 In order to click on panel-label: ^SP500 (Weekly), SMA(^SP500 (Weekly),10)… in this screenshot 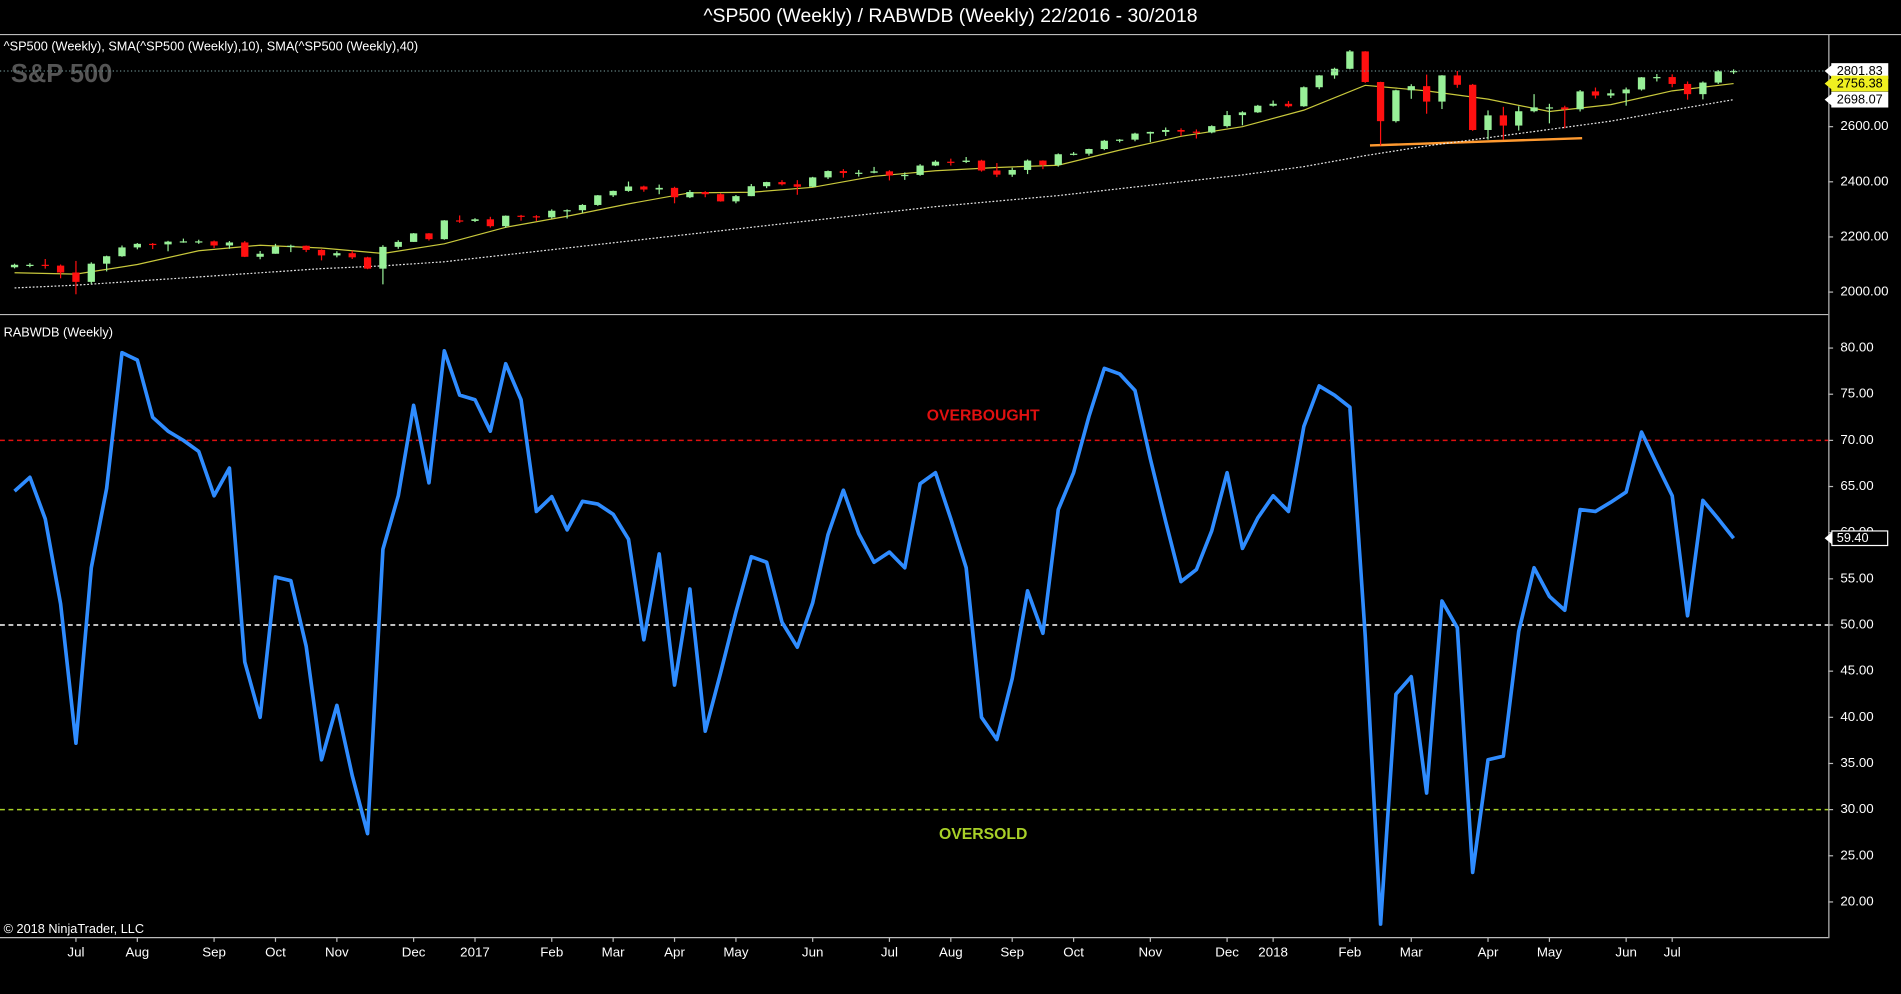, I will do `click(211, 46)`.